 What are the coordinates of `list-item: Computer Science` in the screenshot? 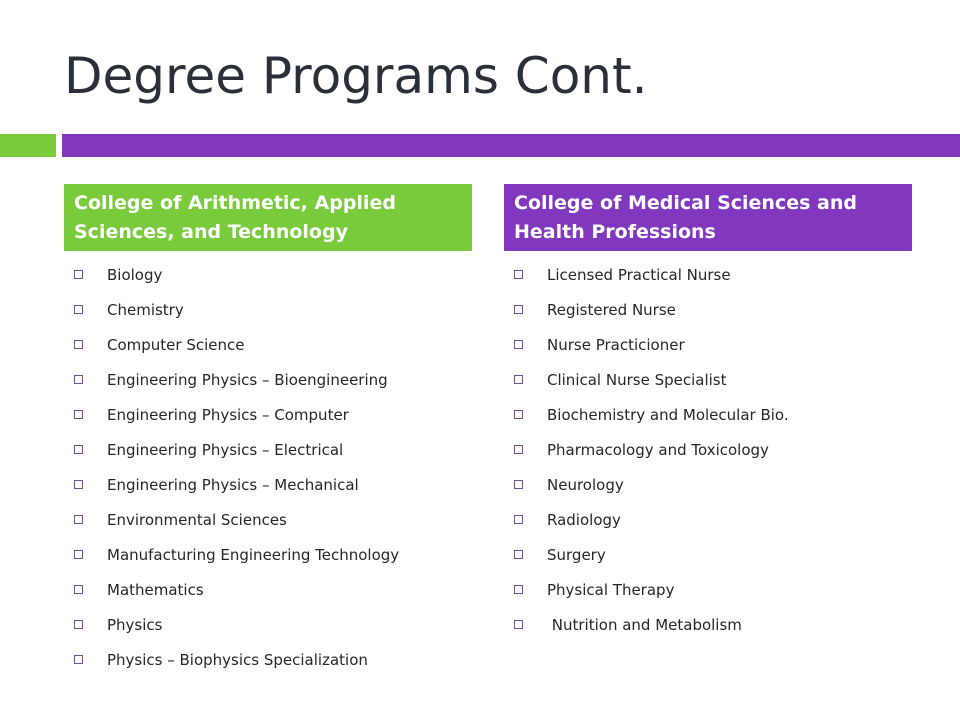 It's located at (284, 344).